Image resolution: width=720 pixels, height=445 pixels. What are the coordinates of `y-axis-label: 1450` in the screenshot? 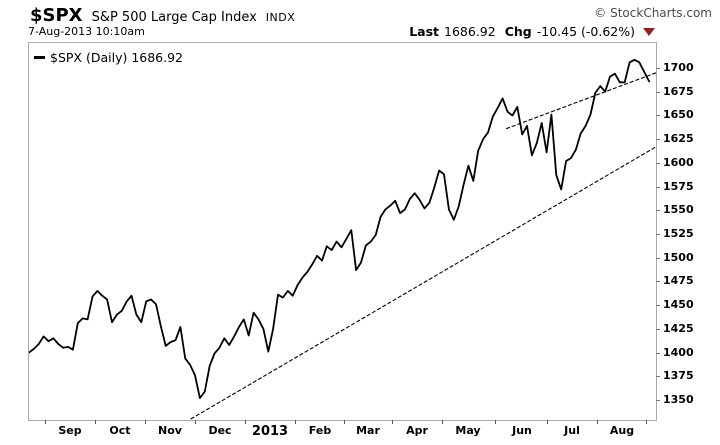 It's located at (678, 304).